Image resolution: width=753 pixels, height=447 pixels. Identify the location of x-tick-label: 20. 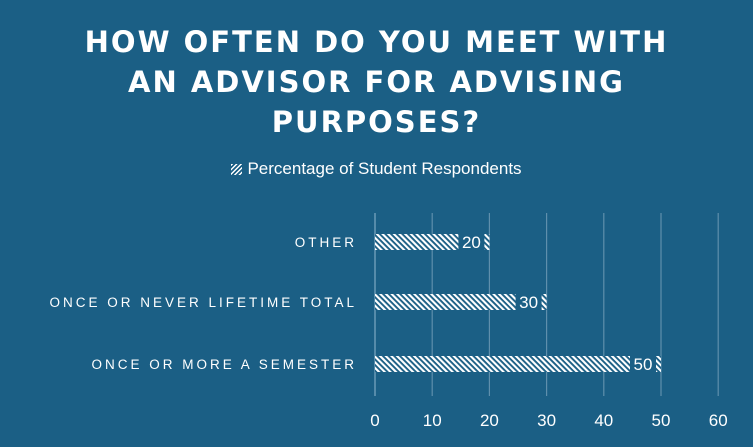
(489, 420).